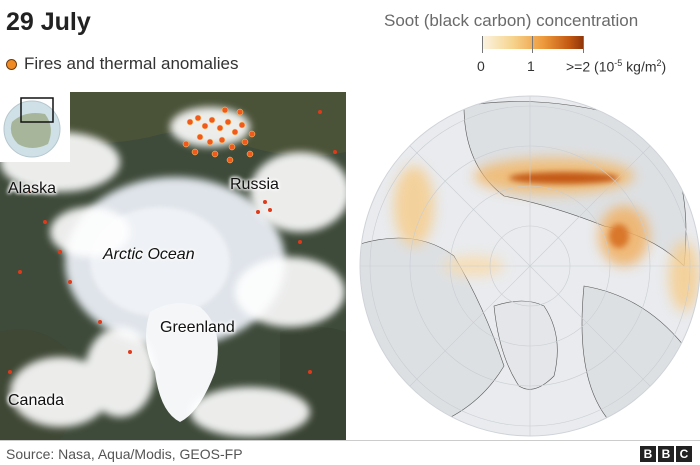 The width and height of the screenshot is (700, 465). What do you see at coordinates (197, 327) in the screenshot?
I see `label-greenland: Greenland` at bounding box center [197, 327].